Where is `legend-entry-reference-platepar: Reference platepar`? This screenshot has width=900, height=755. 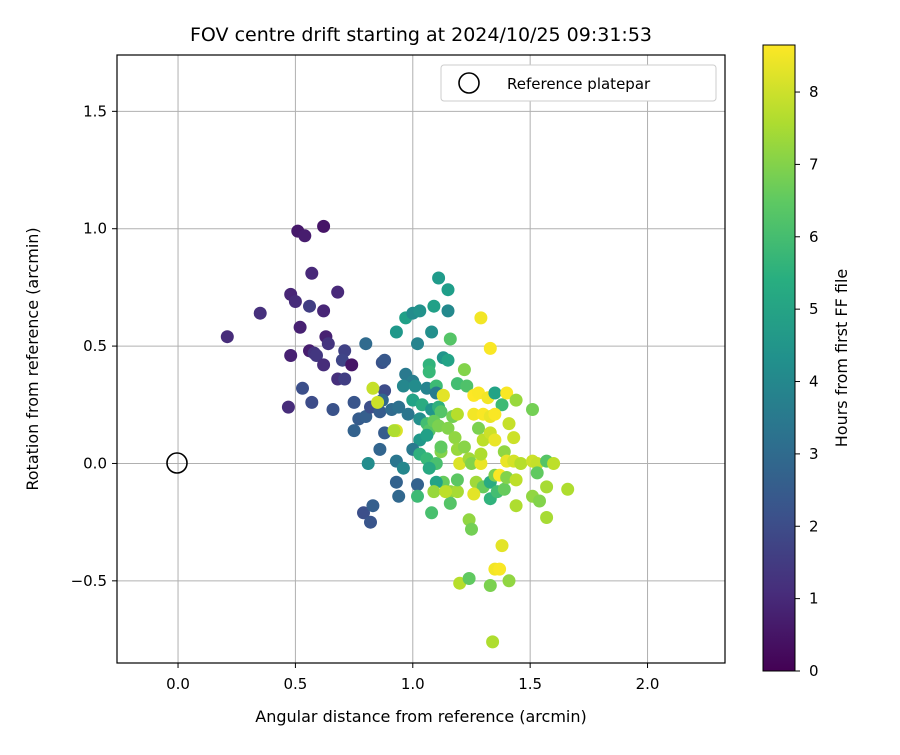 legend-entry-reference-platepar: Reference platepar is located at coordinates (579, 84).